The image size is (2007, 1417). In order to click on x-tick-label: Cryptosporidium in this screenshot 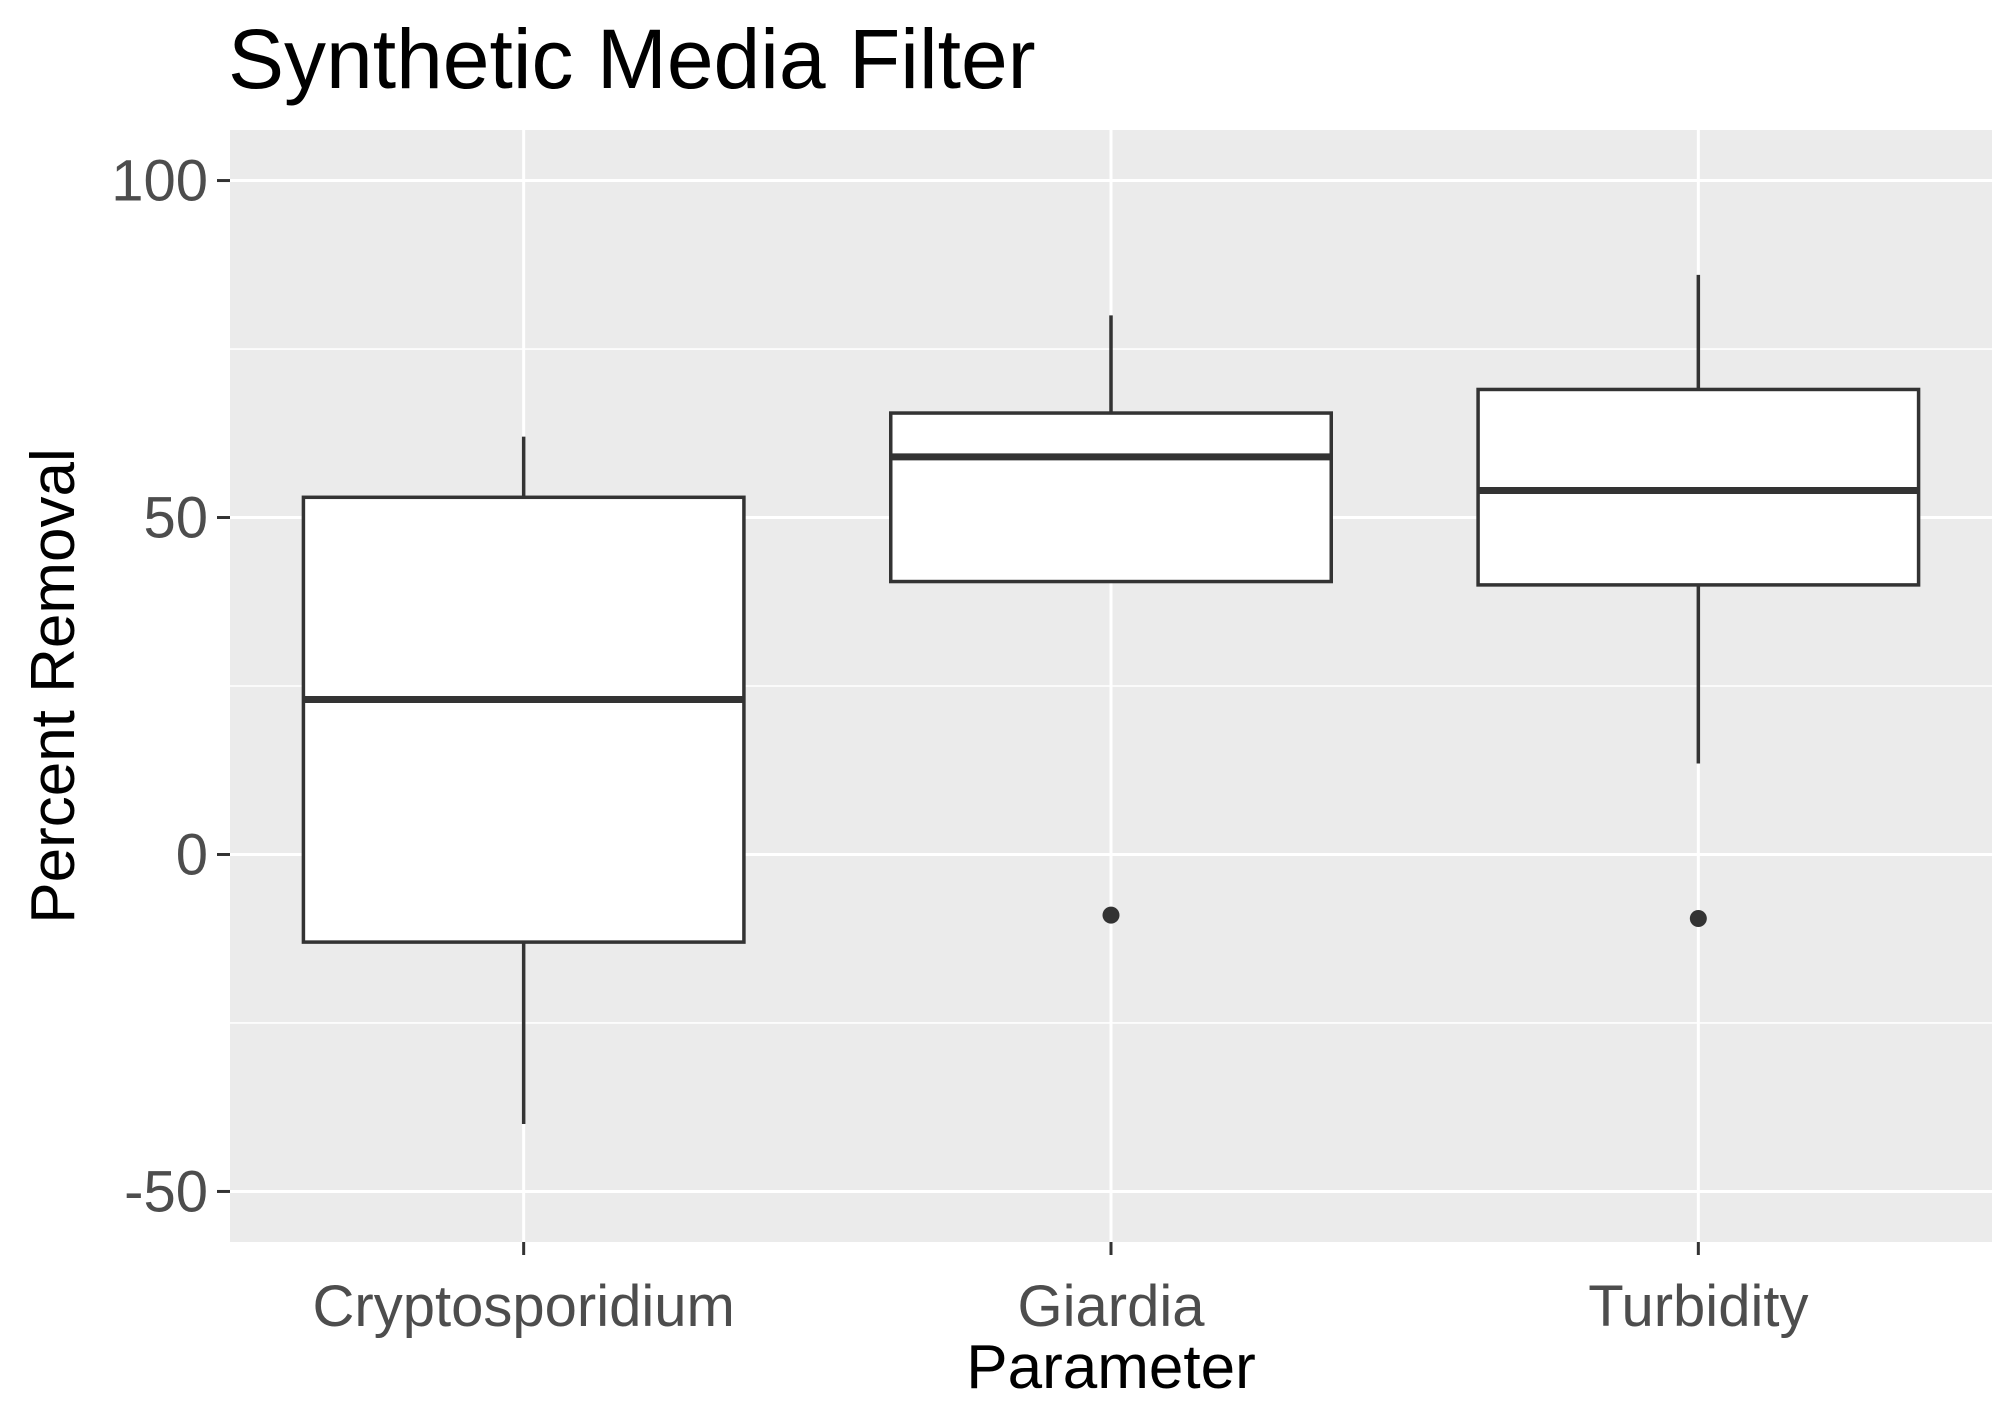, I will do `click(524, 1306)`.